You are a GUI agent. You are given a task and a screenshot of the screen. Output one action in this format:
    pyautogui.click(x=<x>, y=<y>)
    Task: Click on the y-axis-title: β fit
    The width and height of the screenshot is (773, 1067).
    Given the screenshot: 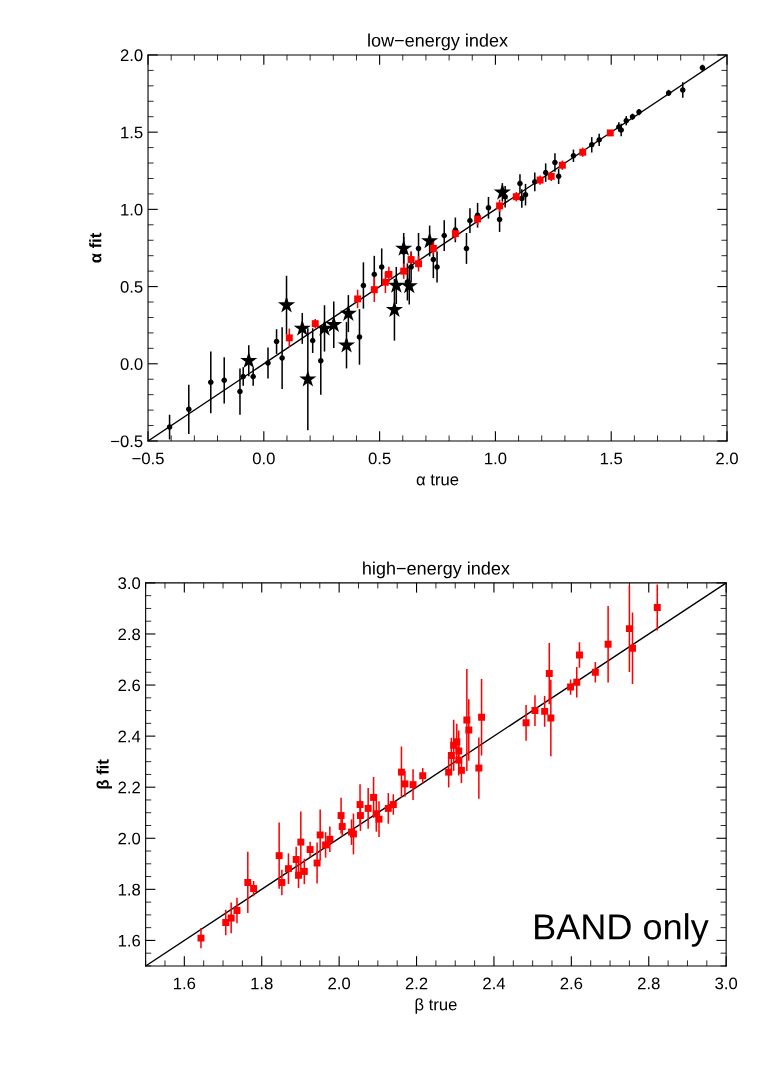 What is the action you would take?
    pyautogui.click(x=104, y=774)
    